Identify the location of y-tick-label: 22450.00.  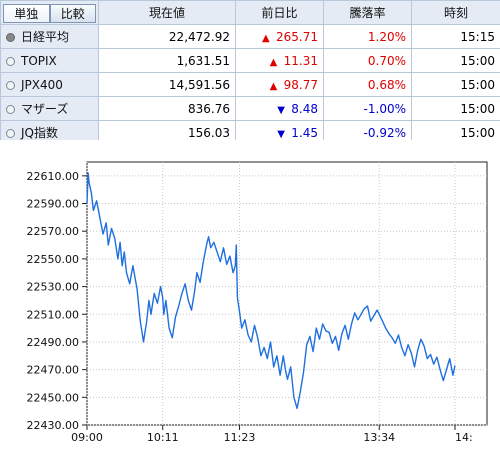
(53, 397).